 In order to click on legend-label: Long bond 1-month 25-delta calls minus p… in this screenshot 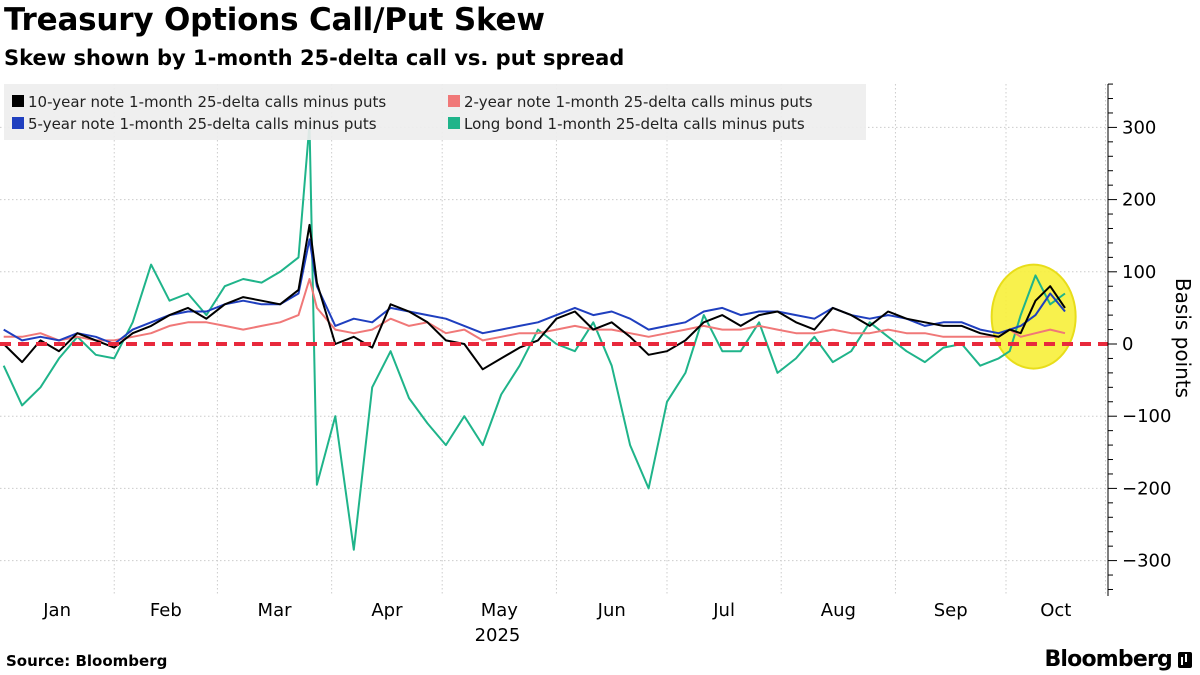, I will do `click(634, 124)`.